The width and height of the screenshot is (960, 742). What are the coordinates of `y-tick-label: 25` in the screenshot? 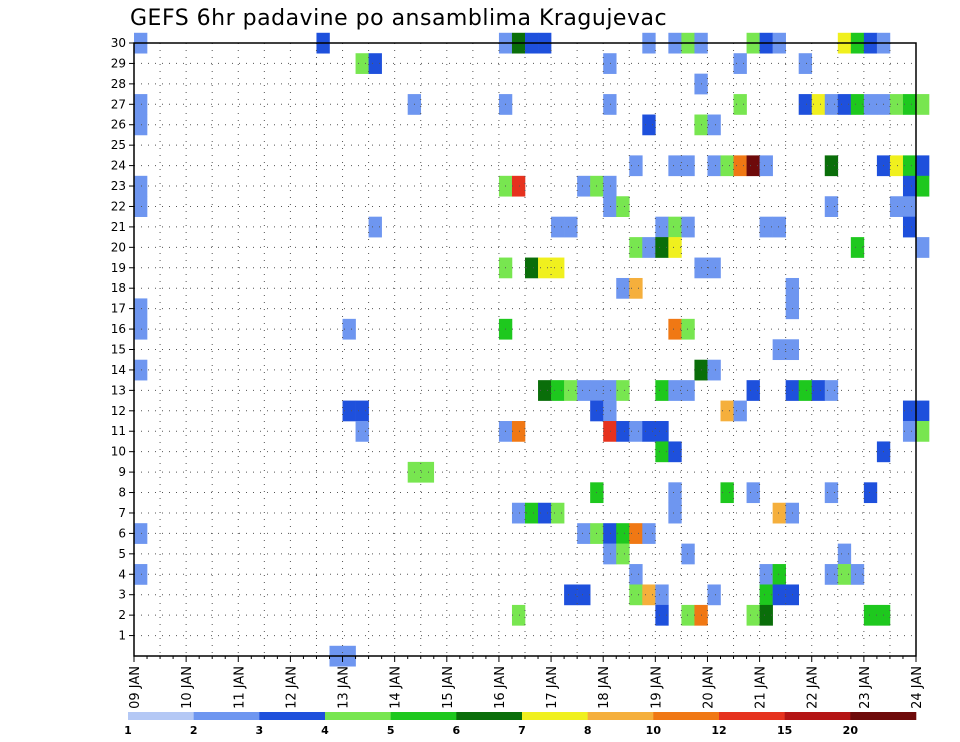 It's located at (118, 145).